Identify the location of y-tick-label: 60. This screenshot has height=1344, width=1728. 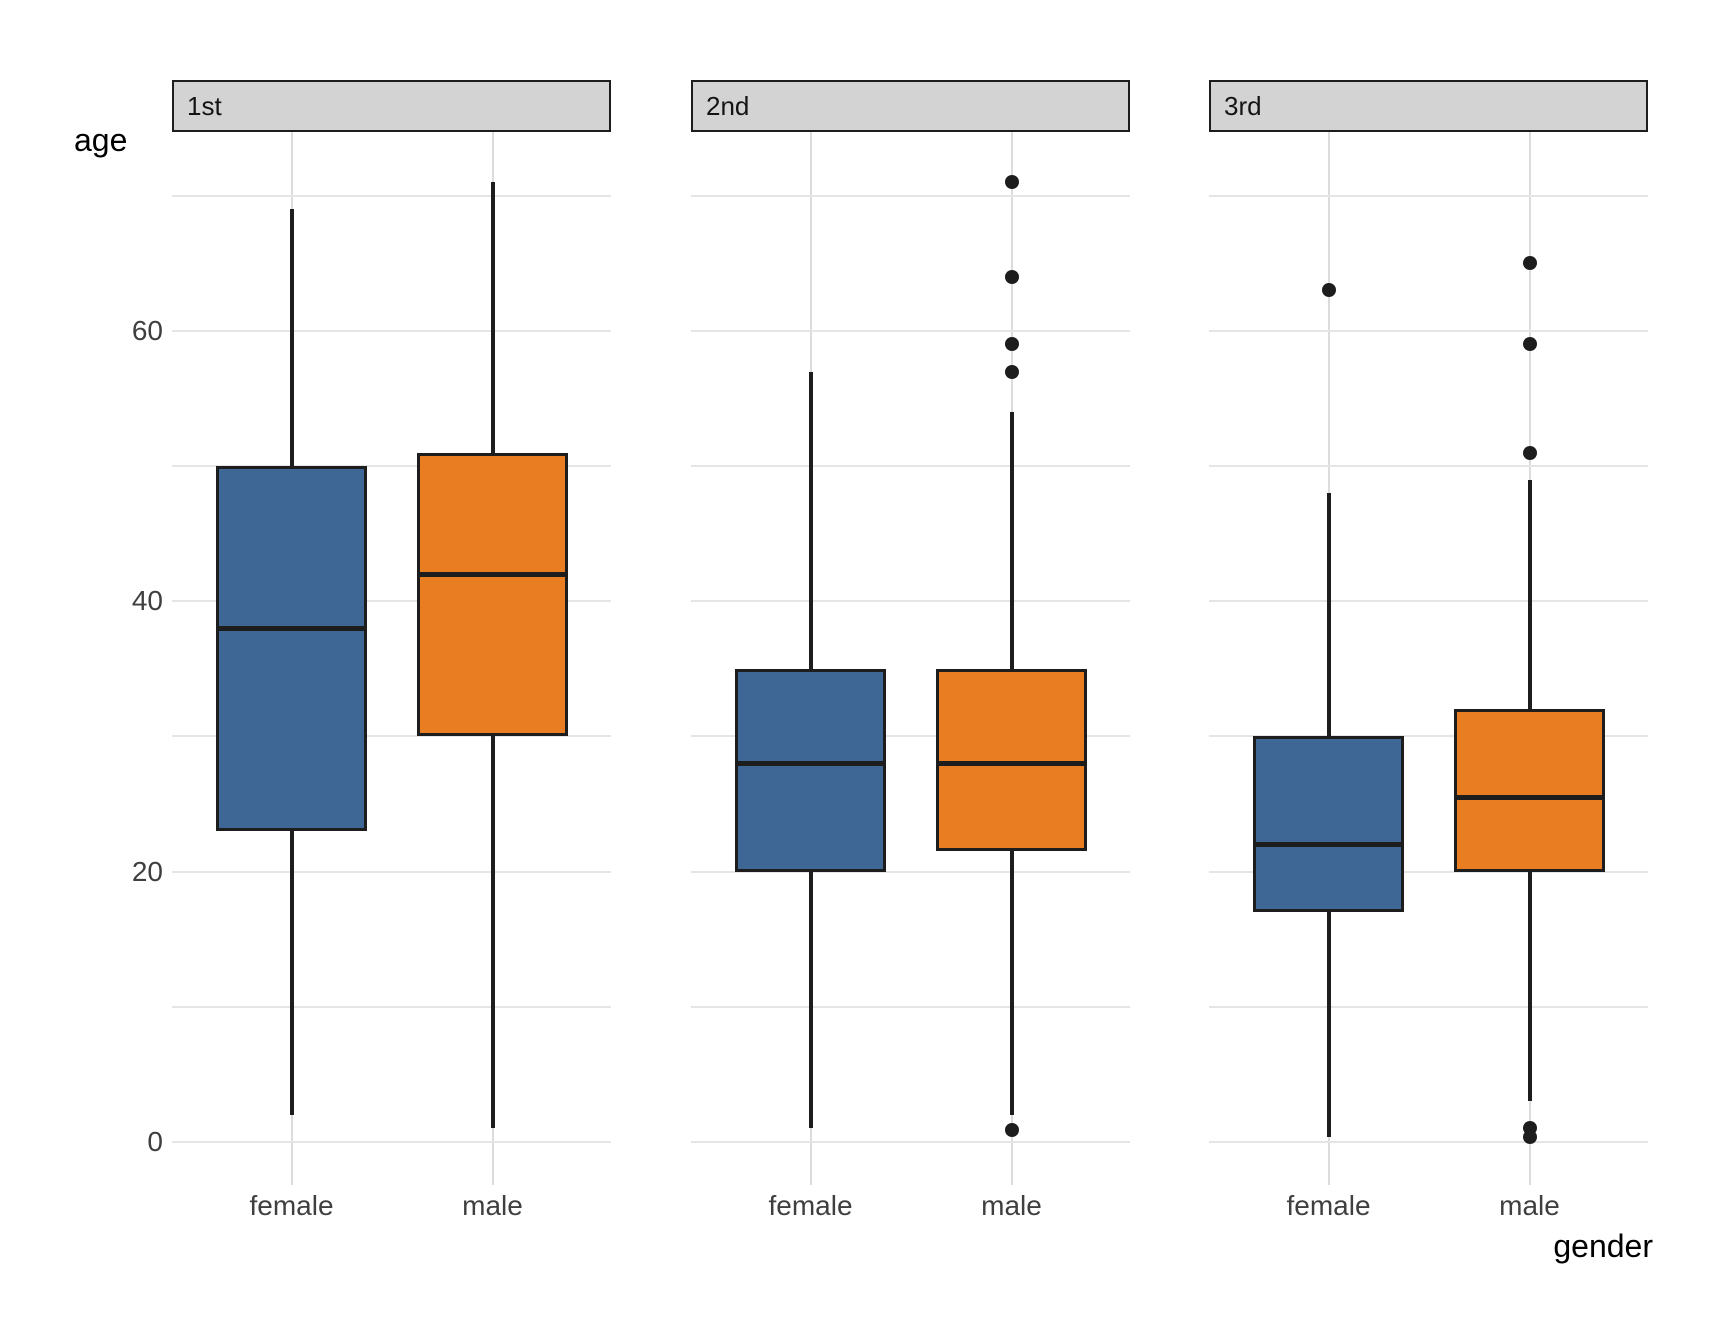
(147, 330).